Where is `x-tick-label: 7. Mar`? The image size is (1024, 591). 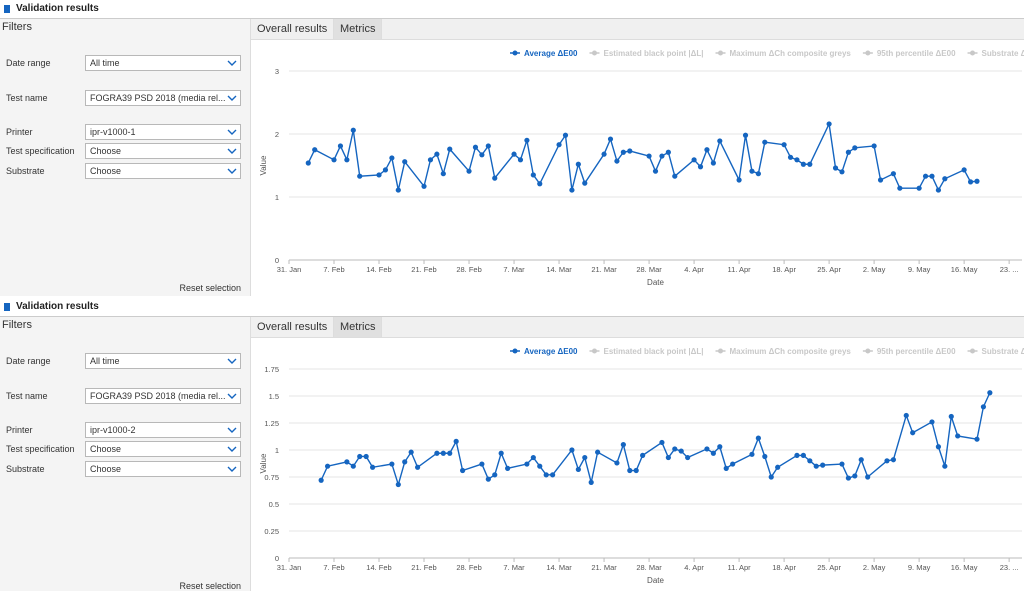
x-tick-label: 7. Mar is located at coordinates (514, 269).